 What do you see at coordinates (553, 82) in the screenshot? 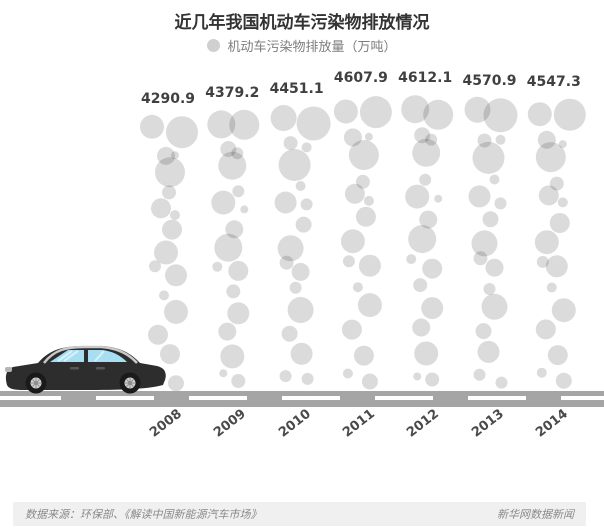
I see `value-label: 4547.3` at bounding box center [553, 82].